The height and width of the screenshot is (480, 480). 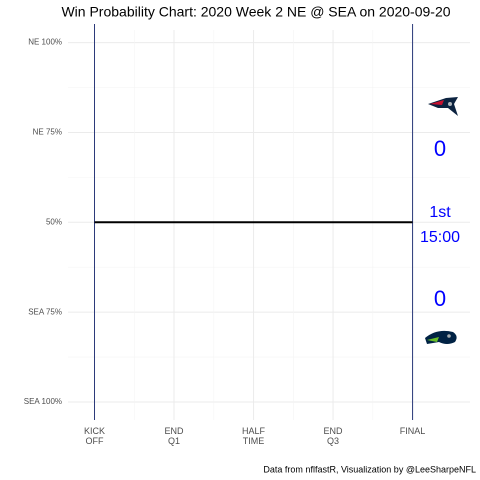 What do you see at coordinates (440, 212) in the screenshot?
I see `quarter: 1st` at bounding box center [440, 212].